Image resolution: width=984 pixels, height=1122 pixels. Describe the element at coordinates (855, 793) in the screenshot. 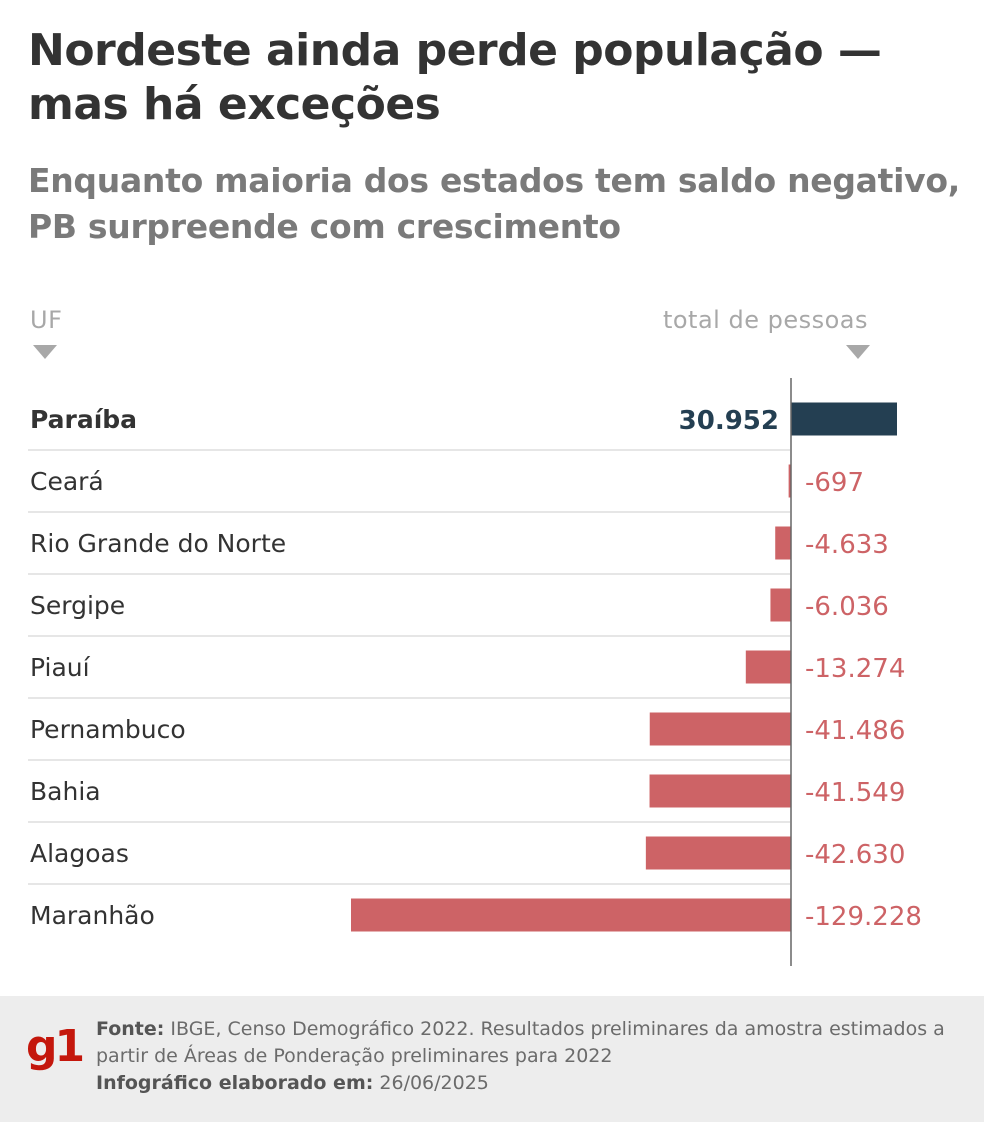

I see `value-label: -41.549` at that location.